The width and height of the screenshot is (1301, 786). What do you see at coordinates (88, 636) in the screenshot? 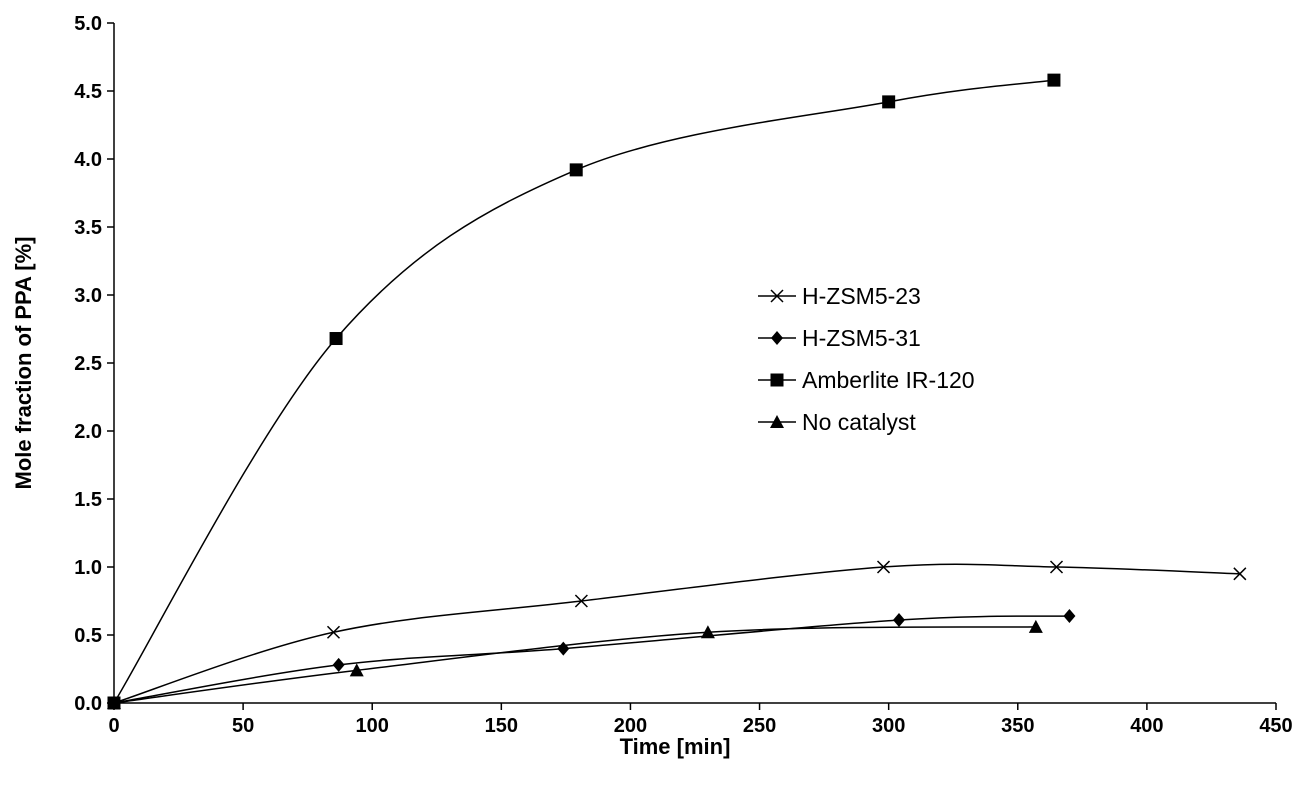
I see `y-tick-label: 0.5` at bounding box center [88, 636].